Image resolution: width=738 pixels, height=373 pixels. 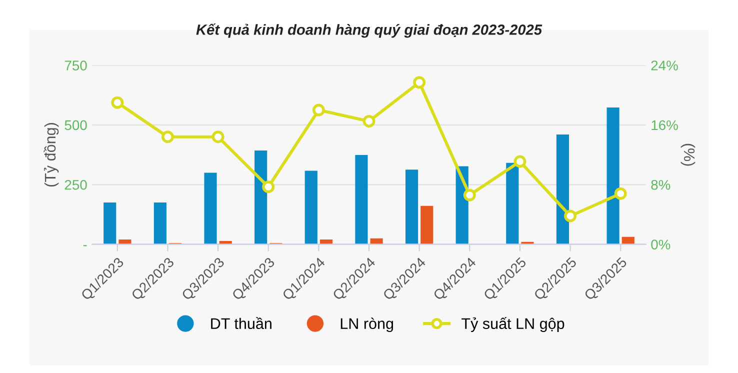 What do you see at coordinates (660, 185) in the screenshot?
I see `y2-tick-label: 8%` at bounding box center [660, 185].